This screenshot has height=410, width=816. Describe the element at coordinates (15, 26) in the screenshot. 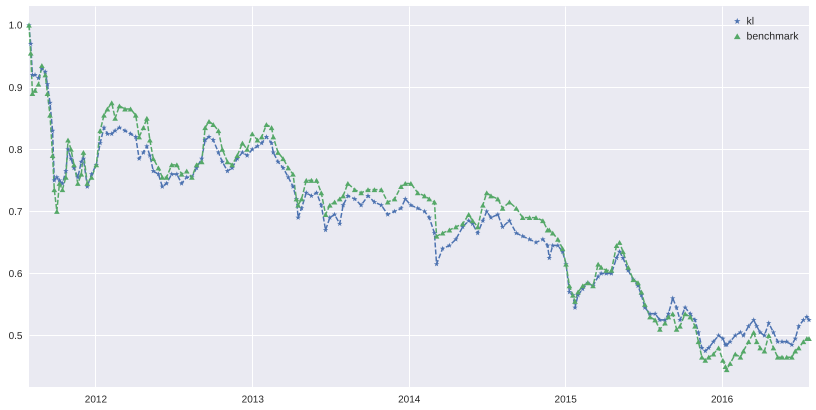

I see `y-tick-label: 1.0` at that location.